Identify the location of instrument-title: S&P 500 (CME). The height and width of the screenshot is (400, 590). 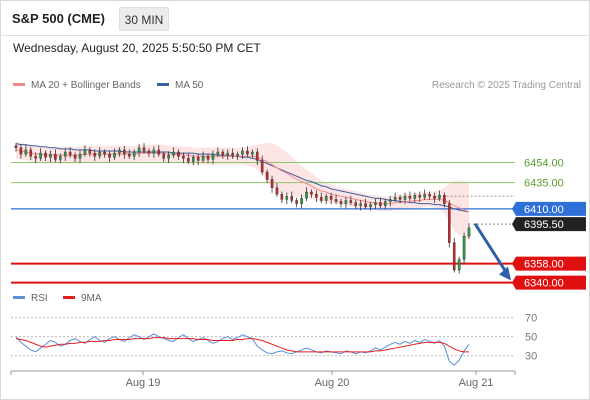
(58, 18).